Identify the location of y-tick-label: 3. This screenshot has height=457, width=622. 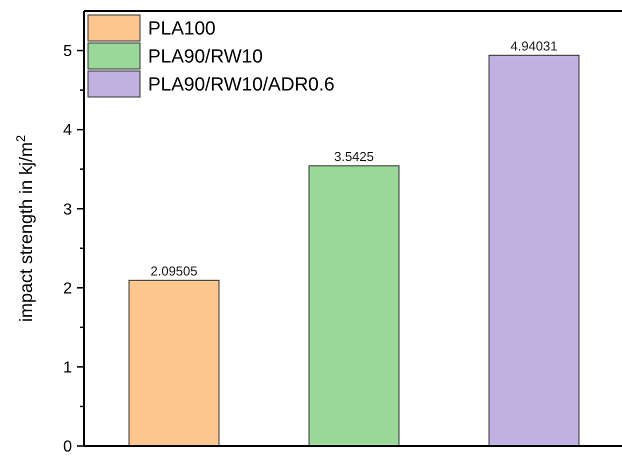
(67, 209).